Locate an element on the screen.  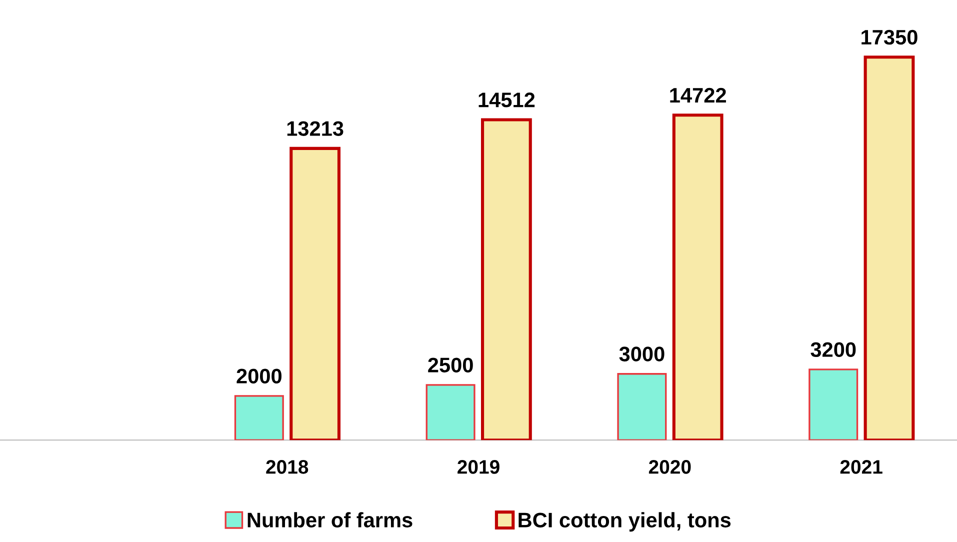
x-tick-label: 2021 is located at coordinates (861, 467).